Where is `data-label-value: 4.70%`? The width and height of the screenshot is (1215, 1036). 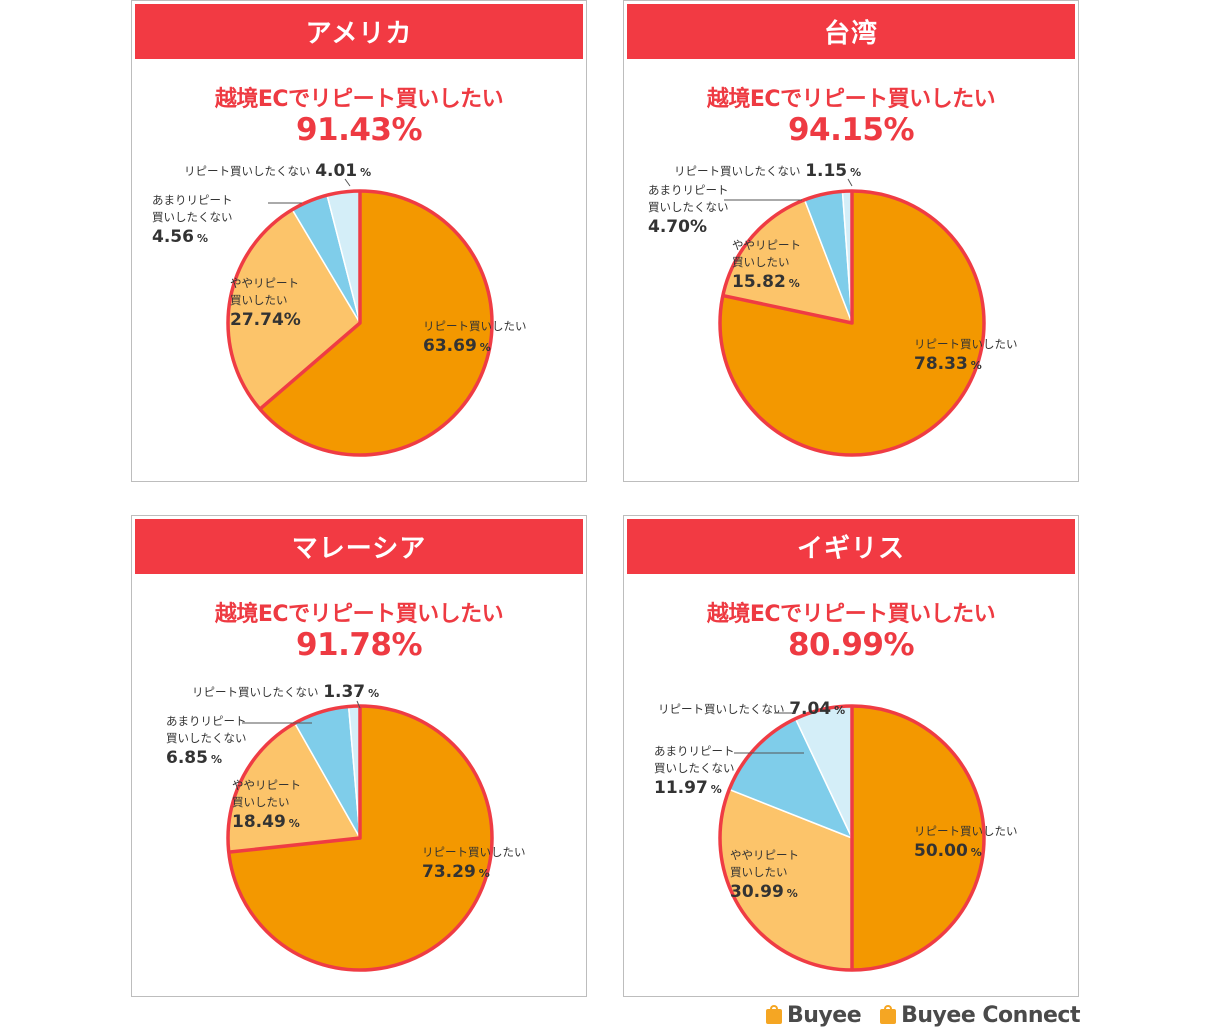
data-label-value: 4.70% is located at coordinates (677, 227).